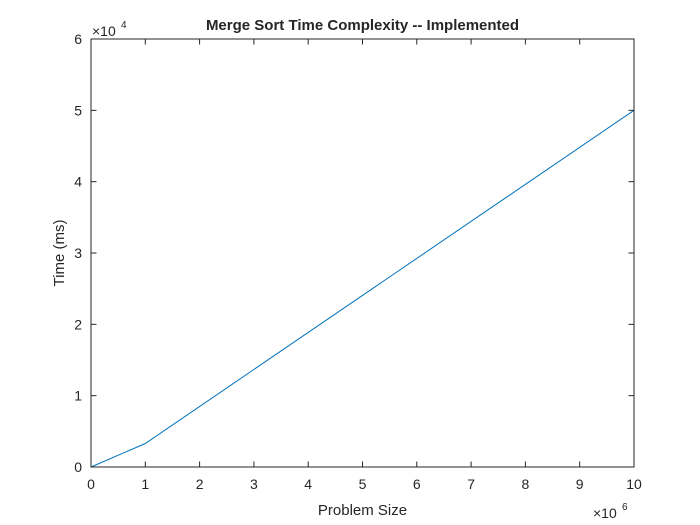 The width and height of the screenshot is (700, 525). What do you see at coordinates (308, 484) in the screenshot?
I see `x-tick-label: 4` at bounding box center [308, 484].